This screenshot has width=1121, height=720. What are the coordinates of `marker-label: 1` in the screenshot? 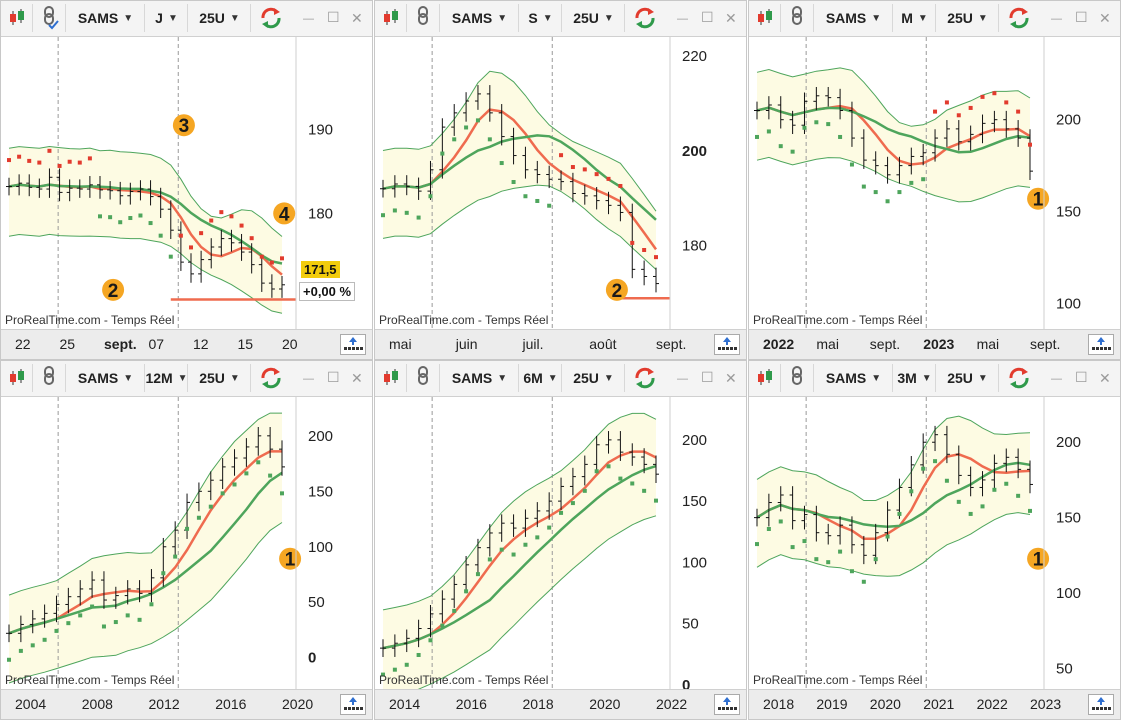 It's located at (290, 560).